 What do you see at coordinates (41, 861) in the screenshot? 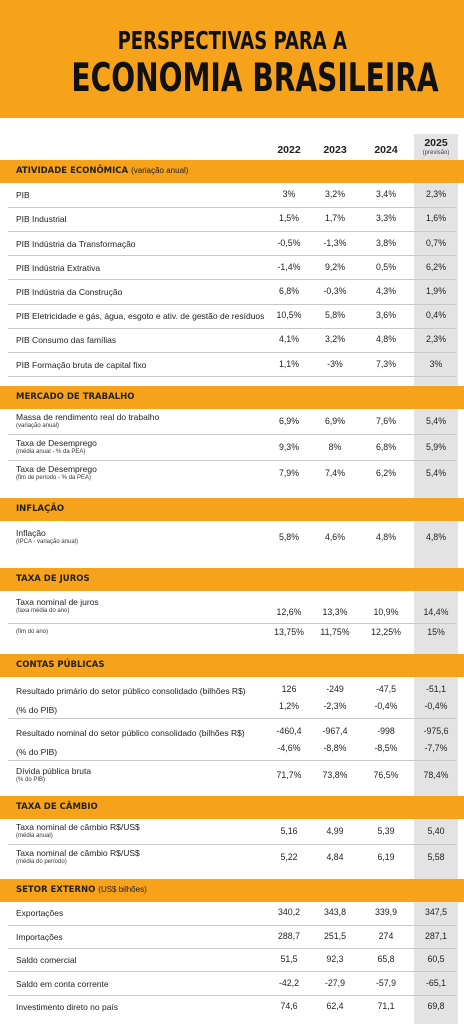
I see `row-note: (média do período)` at bounding box center [41, 861].